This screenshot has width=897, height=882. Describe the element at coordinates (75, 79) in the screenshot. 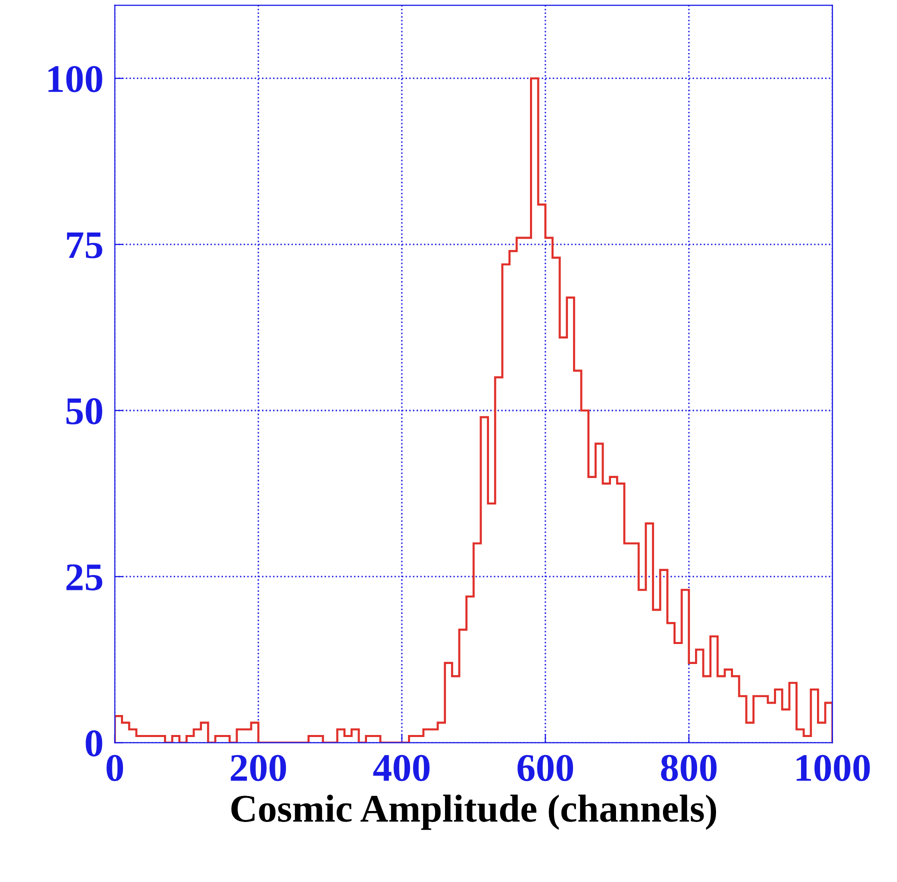

I see `y-tick-label: 100` at that location.